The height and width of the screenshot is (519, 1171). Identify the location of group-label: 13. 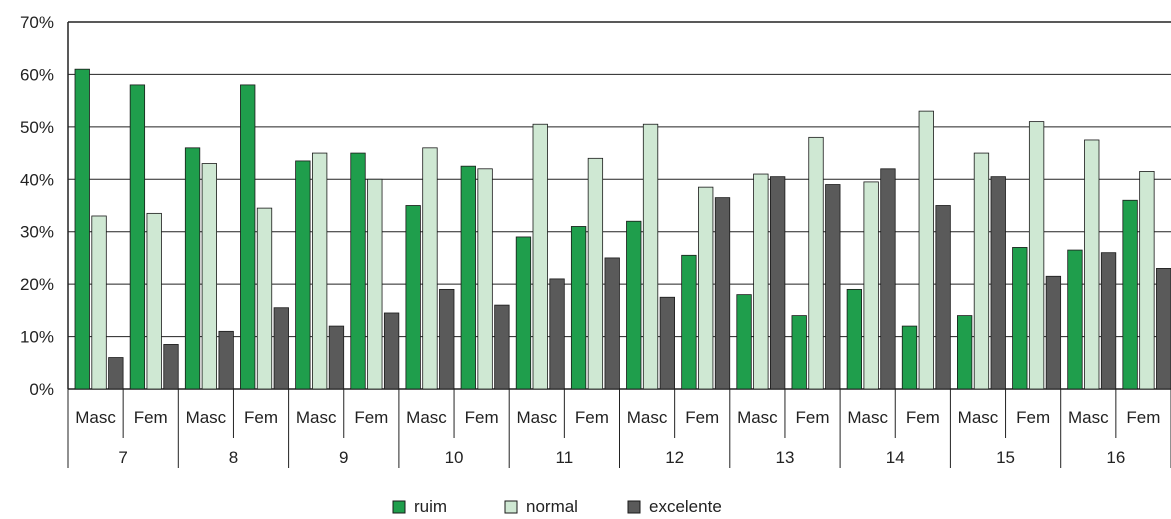
(784, 457).